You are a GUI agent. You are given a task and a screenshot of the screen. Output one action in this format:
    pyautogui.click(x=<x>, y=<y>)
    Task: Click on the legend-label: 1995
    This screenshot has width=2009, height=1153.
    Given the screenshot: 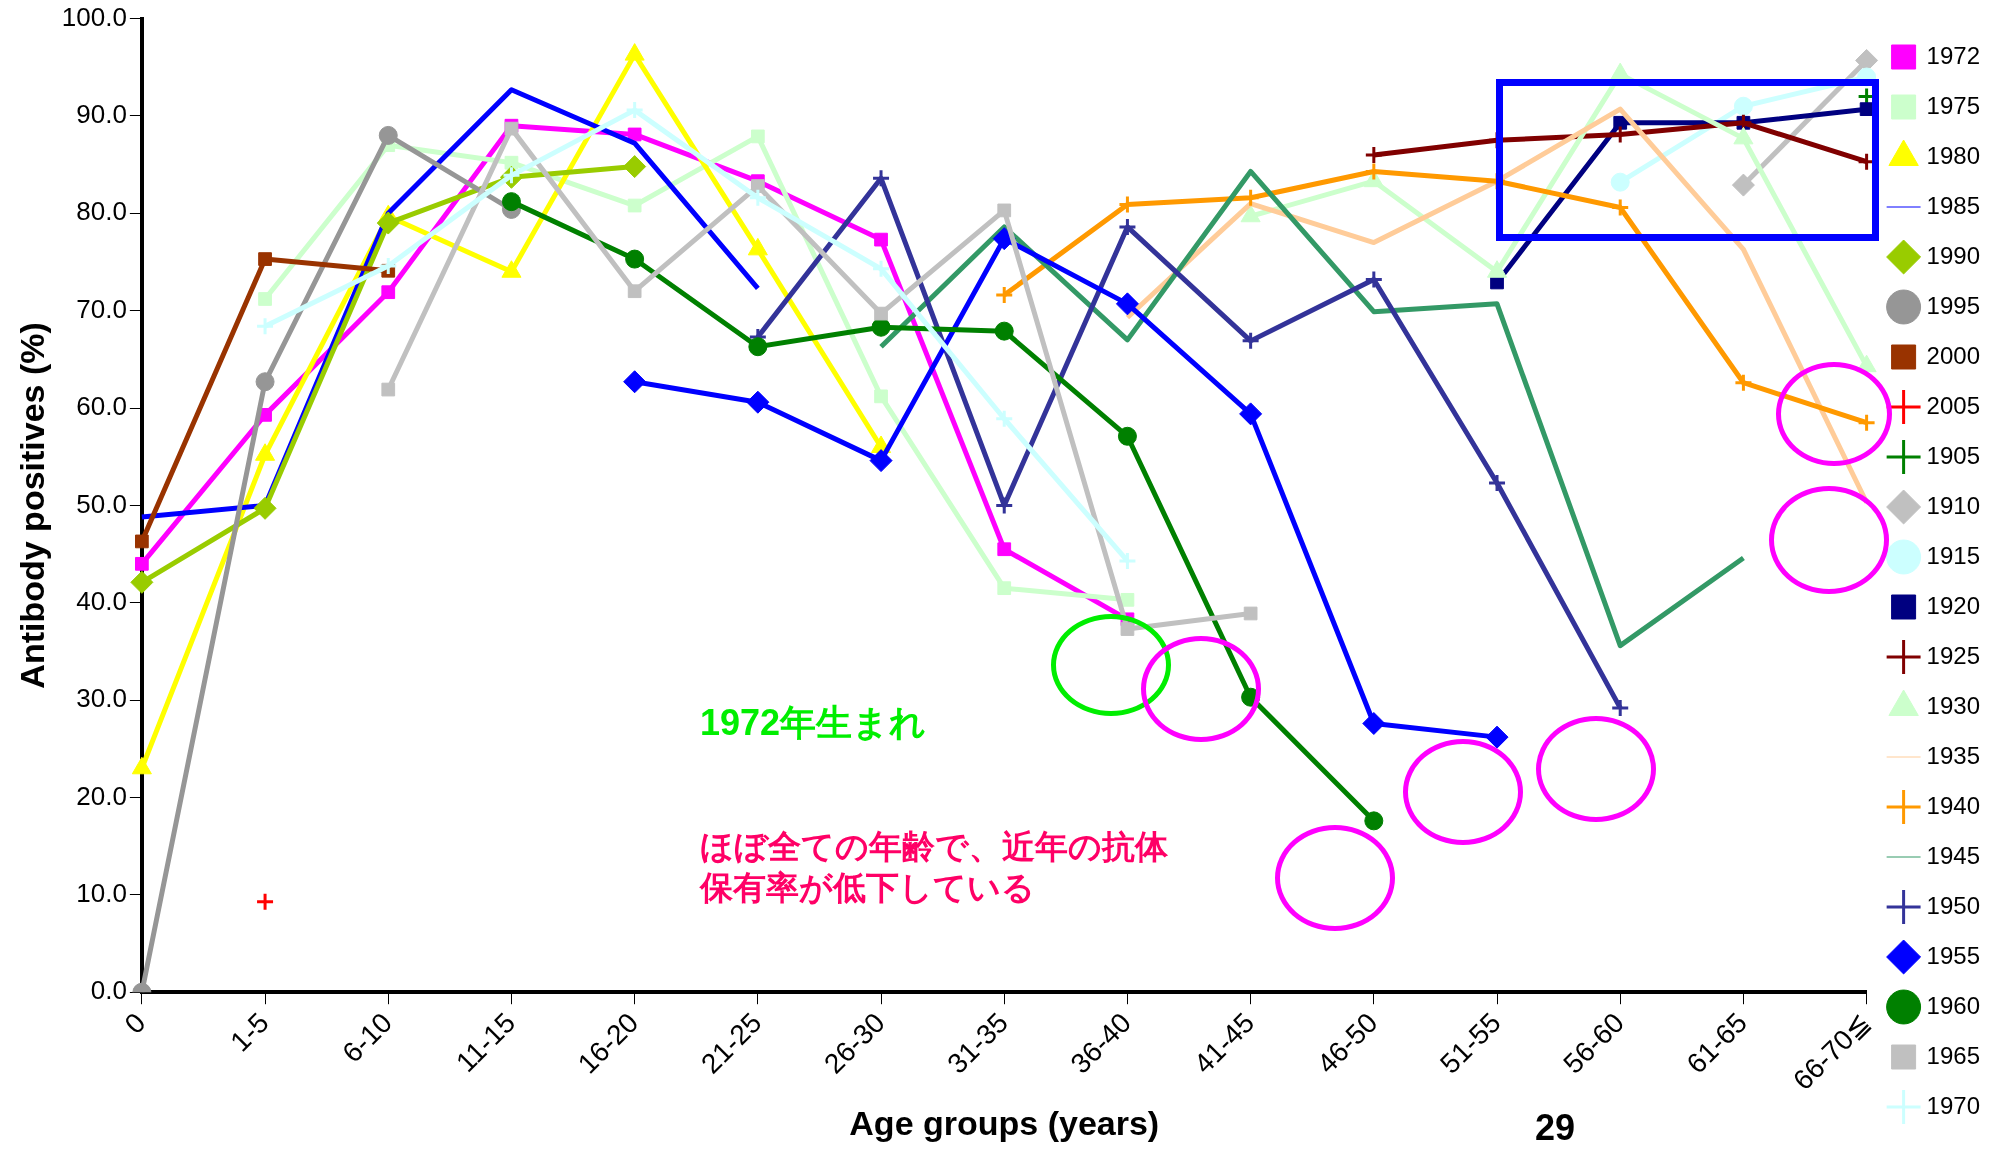 What is the action you would take?
    pyautogui.click(x=1953, y=305)
    